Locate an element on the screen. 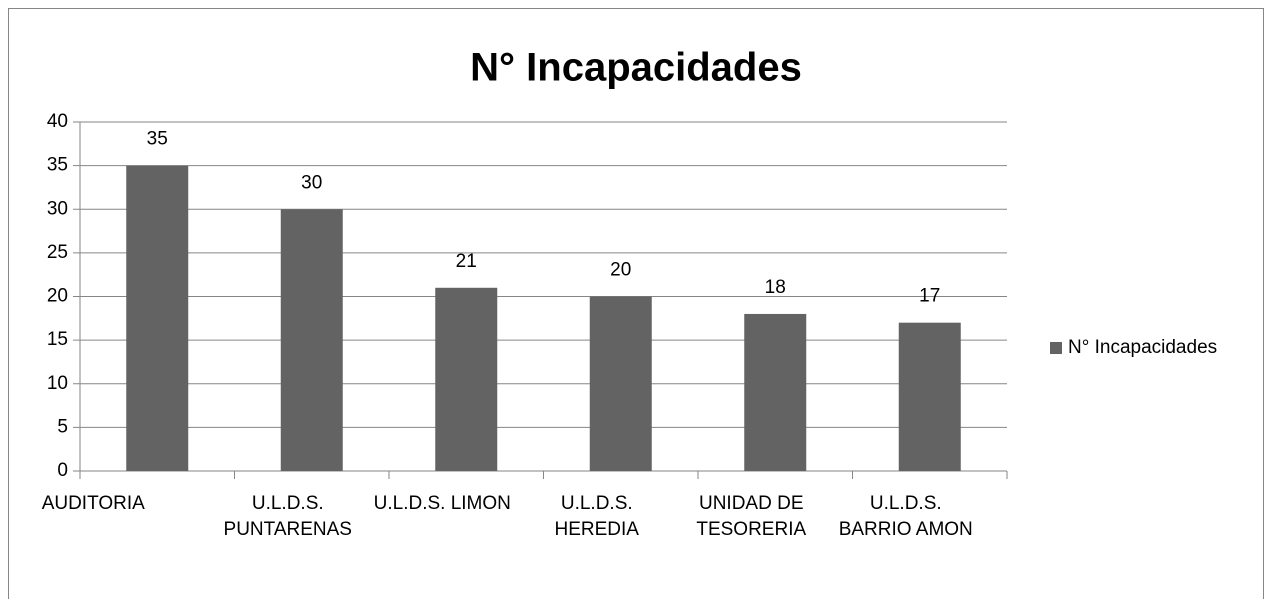  x-tick-label: UNIDAD DE TESORERIA is located at coordinates (751, 516).